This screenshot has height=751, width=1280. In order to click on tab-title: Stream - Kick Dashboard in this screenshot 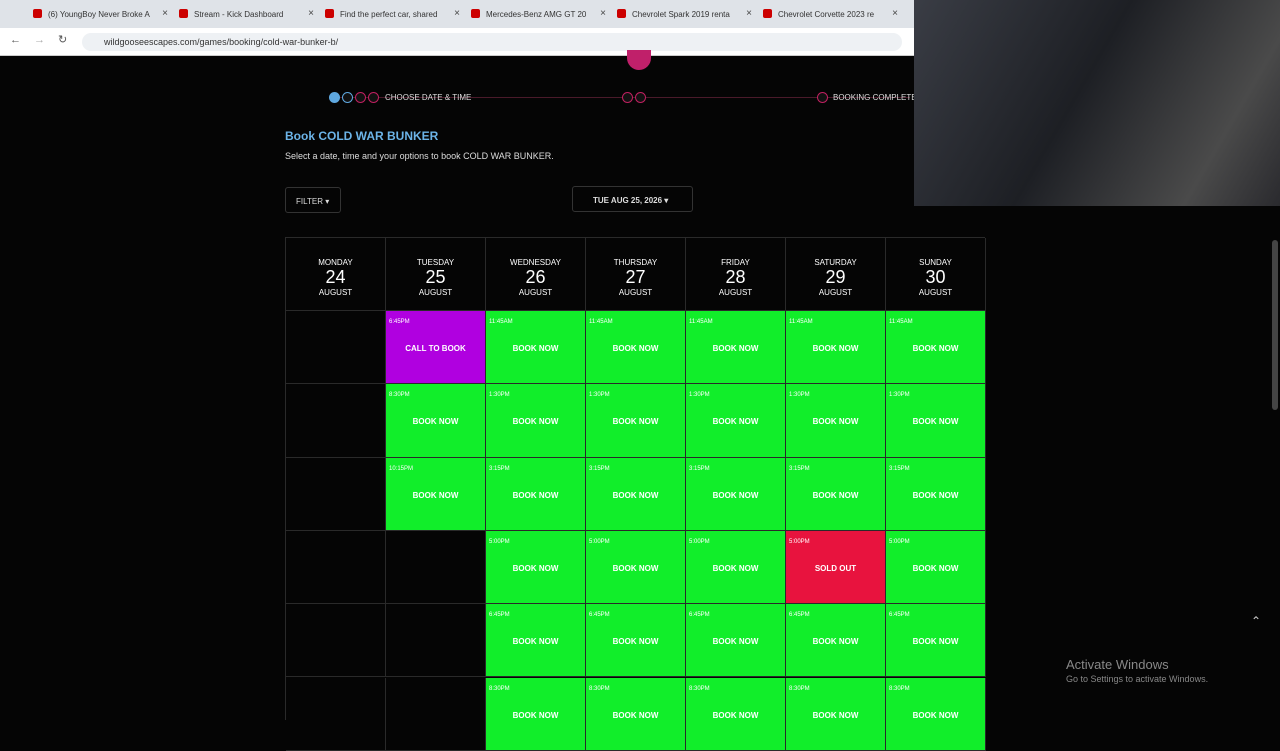, I will do `click(239, 14)`.